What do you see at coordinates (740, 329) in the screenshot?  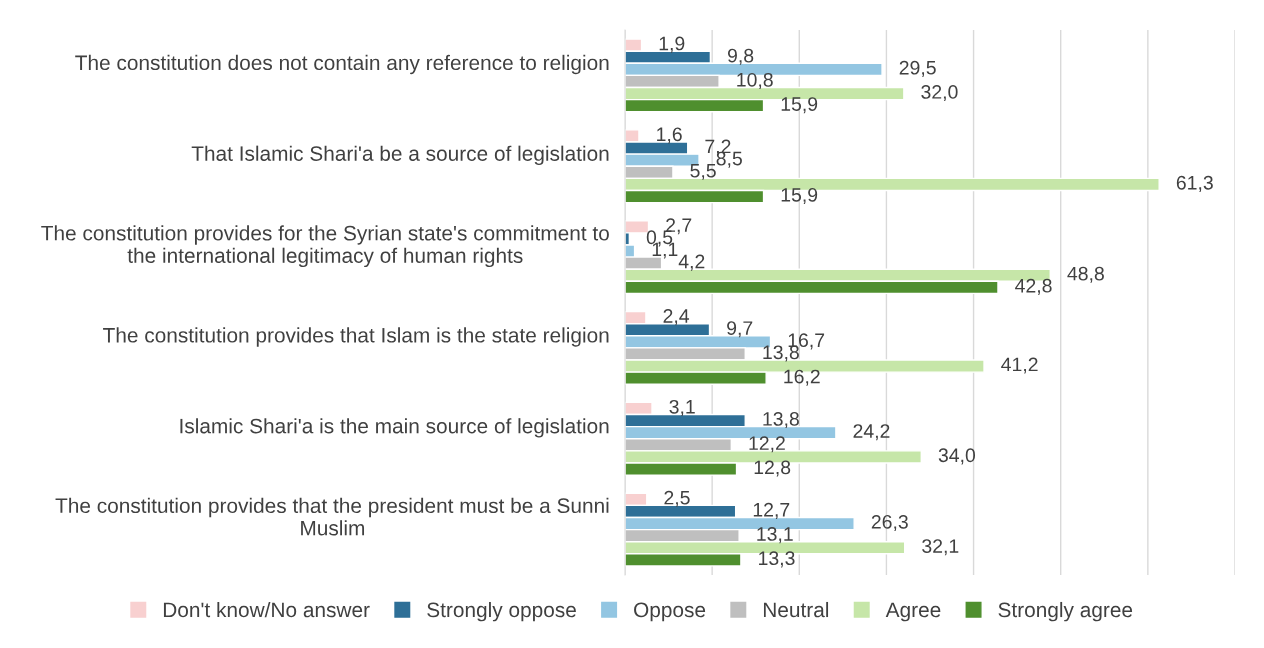 I see `data-label: 9,7` at bounding box center [740, 329].